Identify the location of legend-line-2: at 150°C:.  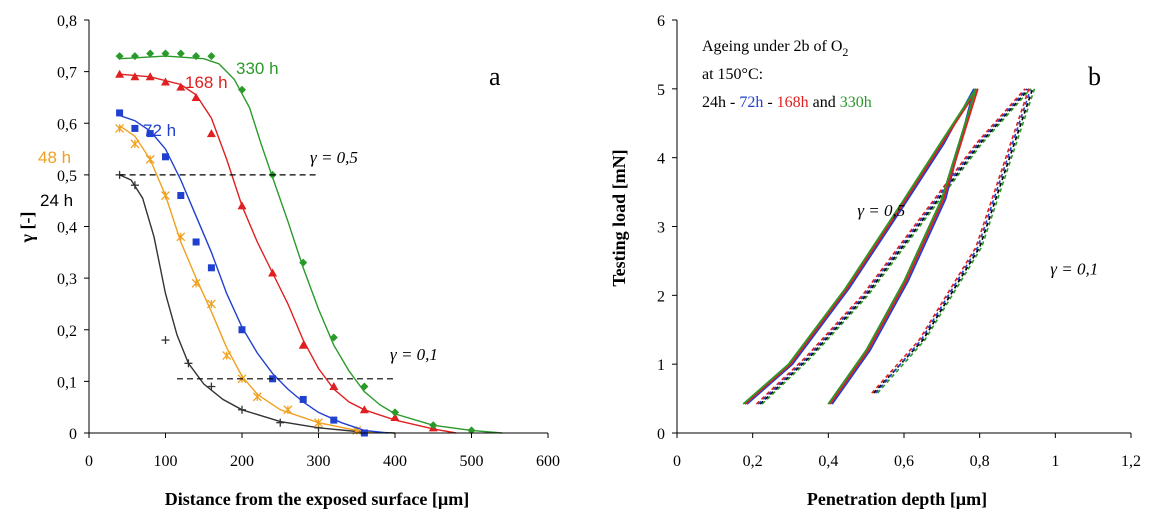
(732, 74).